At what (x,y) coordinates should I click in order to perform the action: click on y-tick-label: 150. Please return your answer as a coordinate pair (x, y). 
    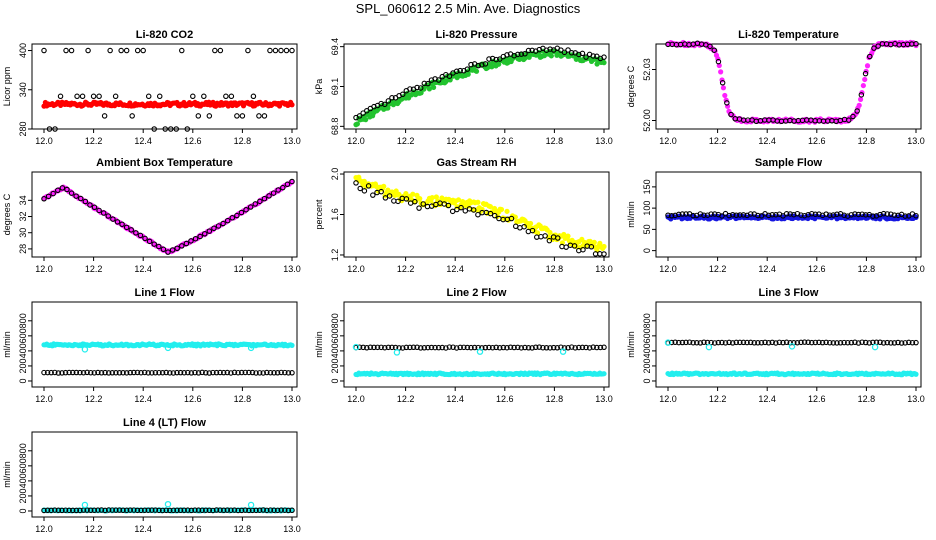
    Looking at the image, I should click on (647, 186).